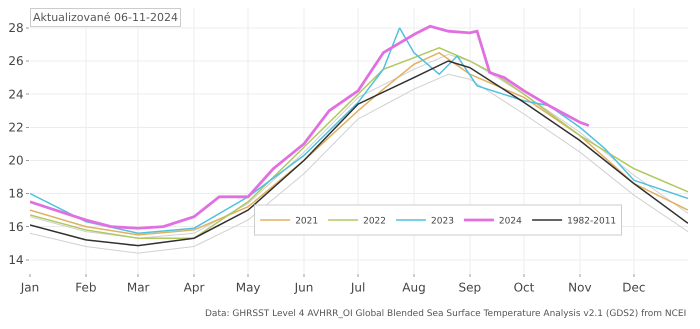 The width and height of the screenshot is (700, 329). What do you see at coordinates (16, 193) in the screenshot?
I see `y-tick-label: 18` at bounding box center [16, 193].